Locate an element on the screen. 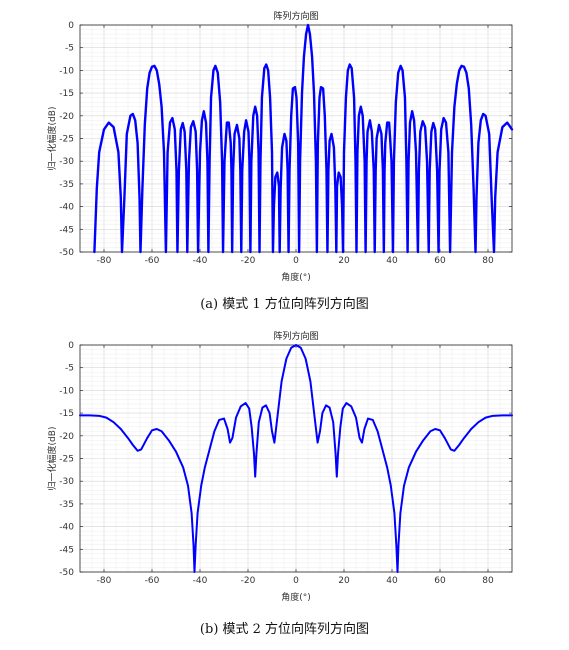 Image resolution: width=569 pixels, height=650 pixels. figure-caption: (b) 模式 2 方位向阵列方向图 is located at coordinates (284, 629).